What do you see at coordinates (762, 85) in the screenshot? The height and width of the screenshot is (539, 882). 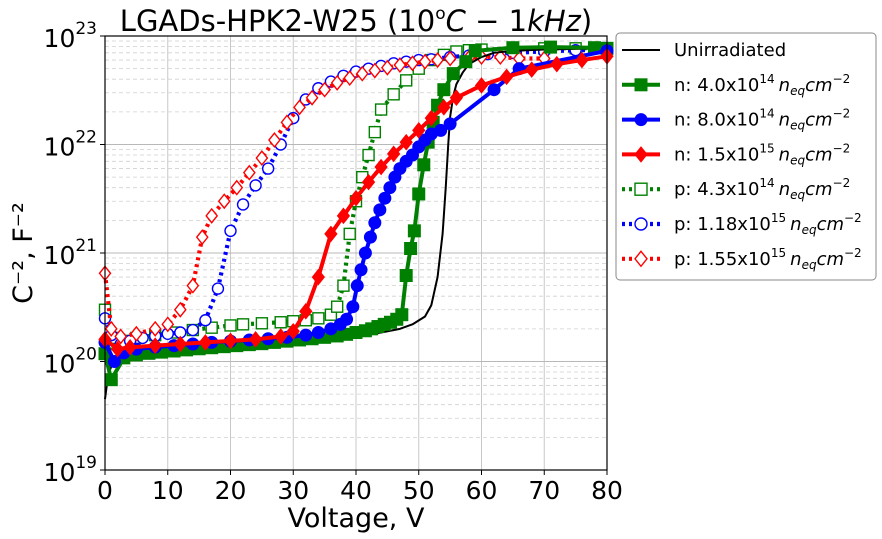 I see `legend-label: n: 4.0x1014 neqcm−2` at bounding box center [762, 85].